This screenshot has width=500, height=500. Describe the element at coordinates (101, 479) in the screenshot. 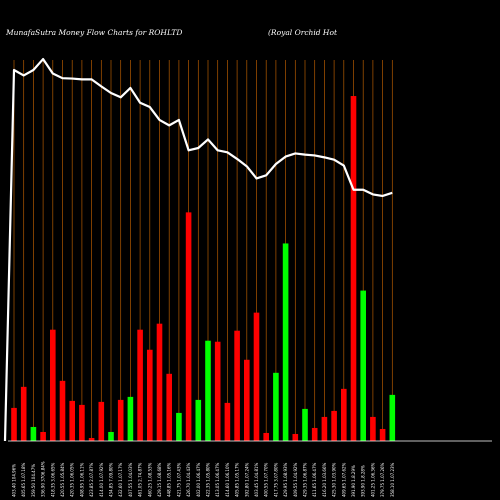

I see `x-tick-label: 414.00 1.07.92%` at that location.